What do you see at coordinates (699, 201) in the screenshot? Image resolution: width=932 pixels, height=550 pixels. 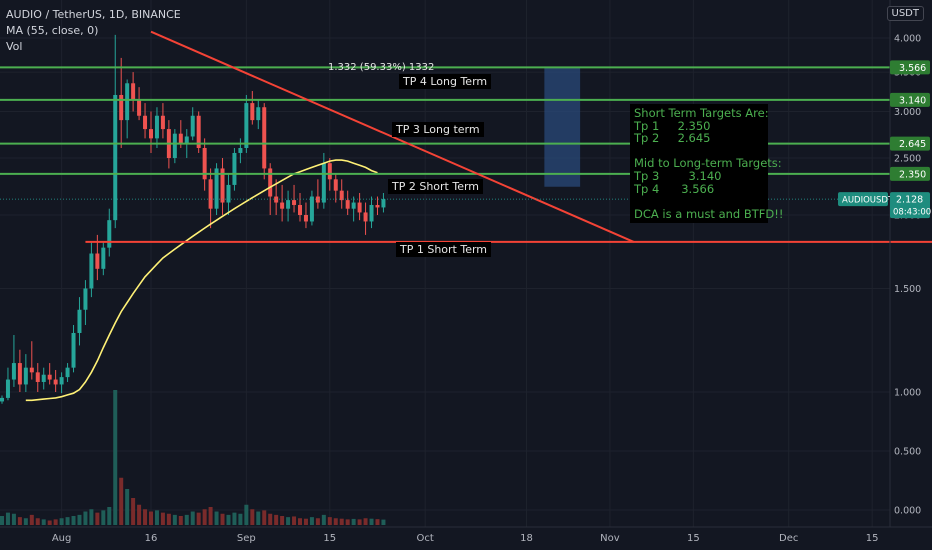 I see `note-line` at bounding box center [699, 201].